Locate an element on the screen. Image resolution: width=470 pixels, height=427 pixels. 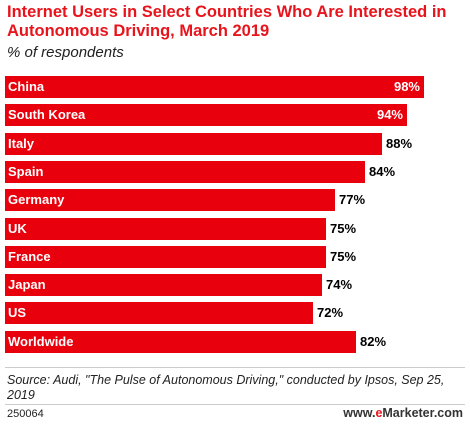
value-label: 77% is located at coordinates (352, 199).